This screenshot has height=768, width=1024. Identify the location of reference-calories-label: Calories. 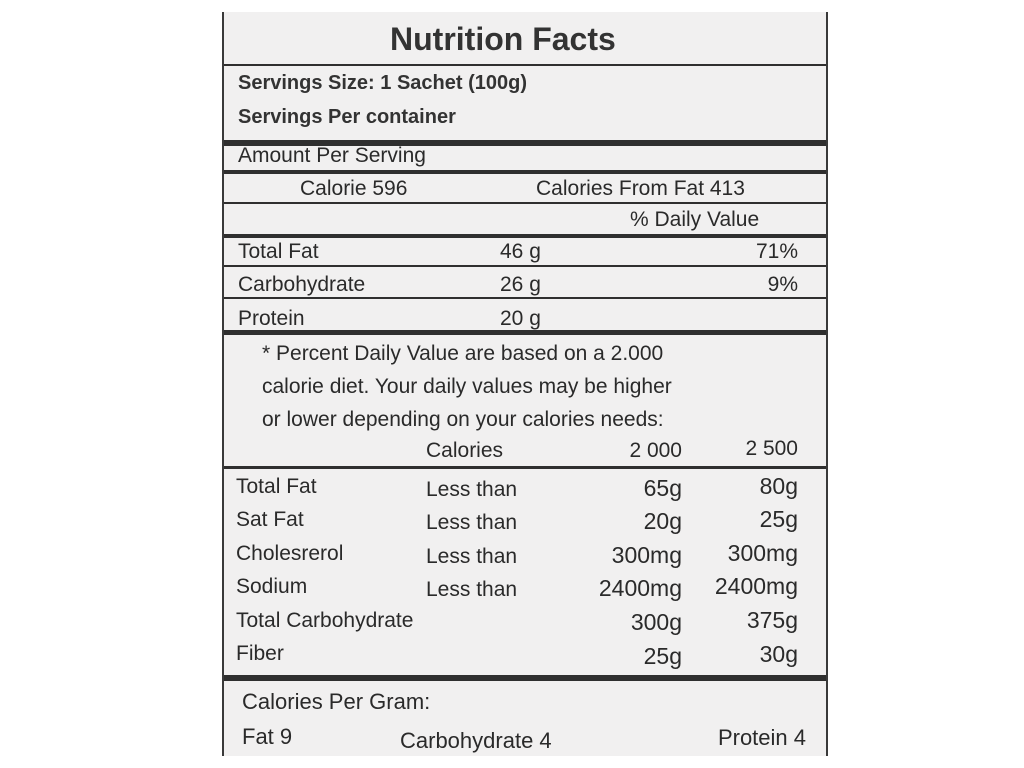
(465, 450).